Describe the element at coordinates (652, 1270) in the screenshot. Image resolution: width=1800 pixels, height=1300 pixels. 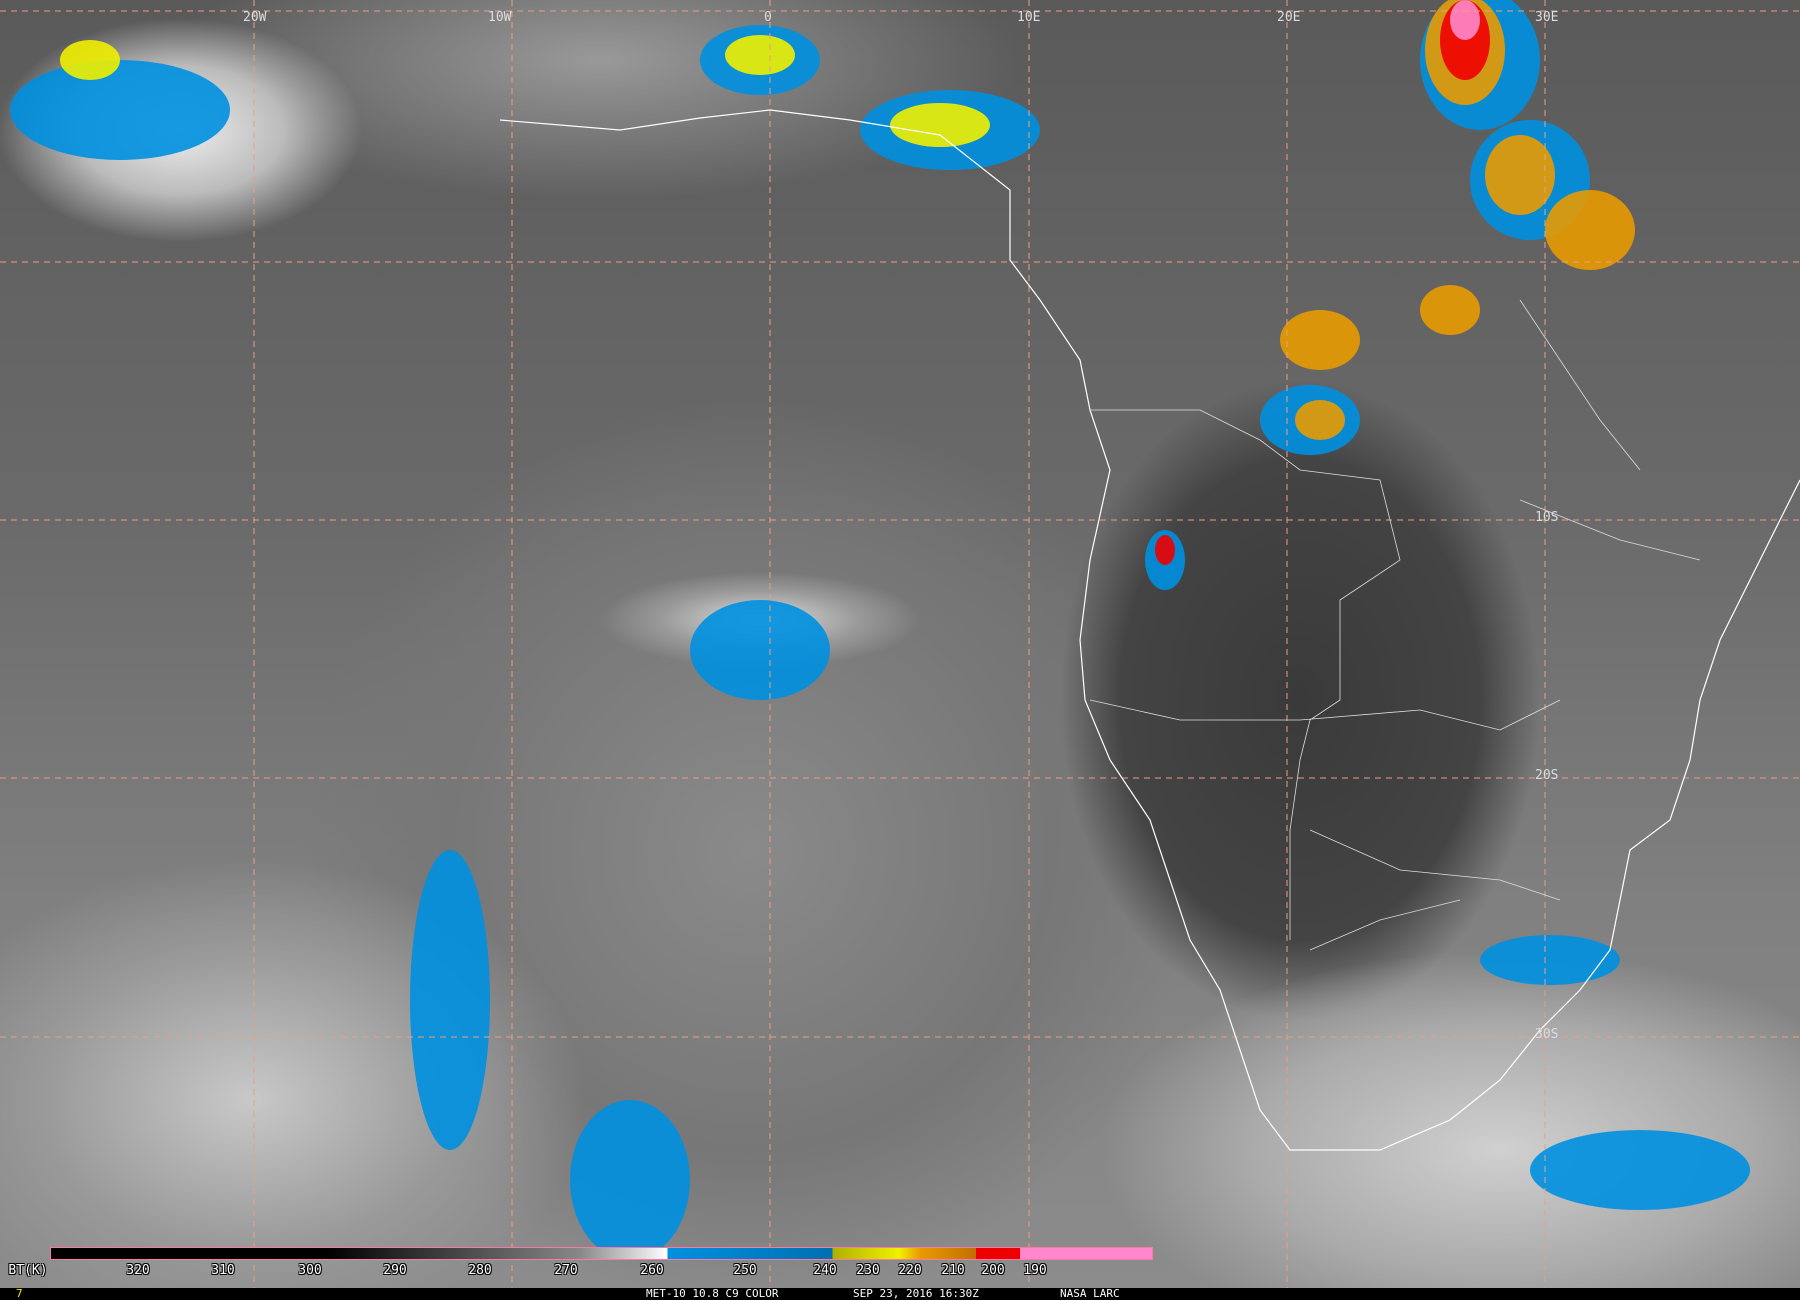
I see `colorbar-tick-label: 260` at that location.